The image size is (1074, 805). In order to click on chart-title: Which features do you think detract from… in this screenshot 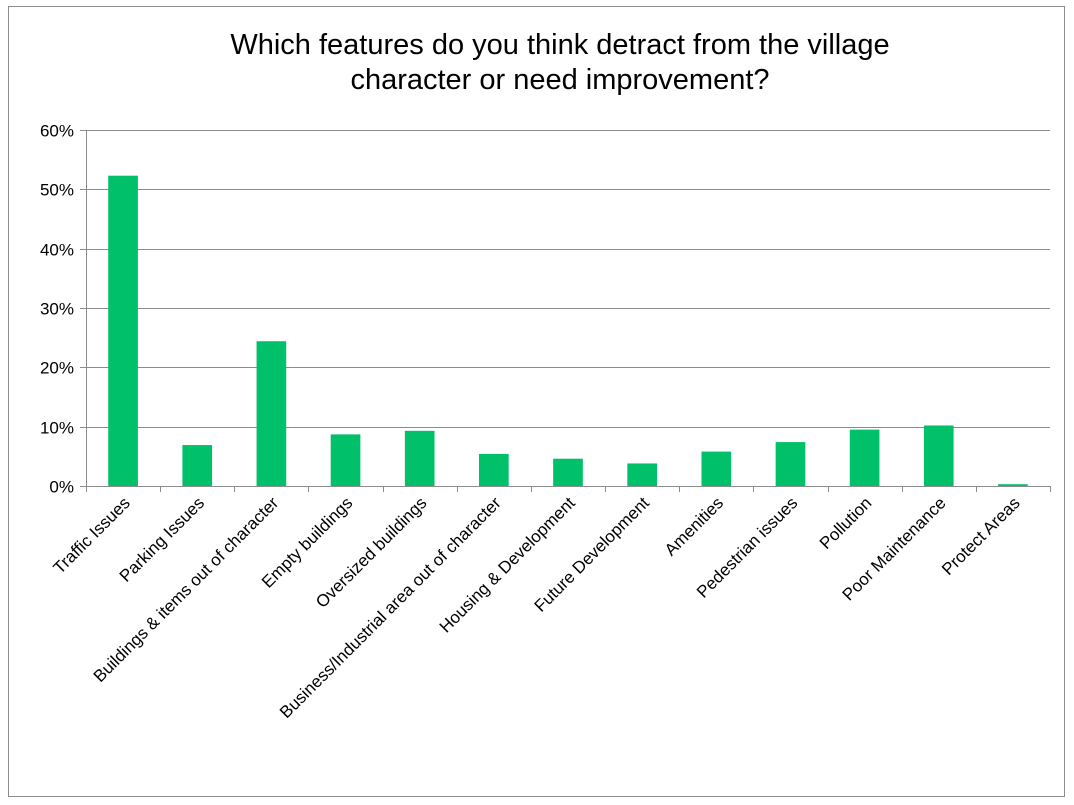, I will do `click(560, 62)`.